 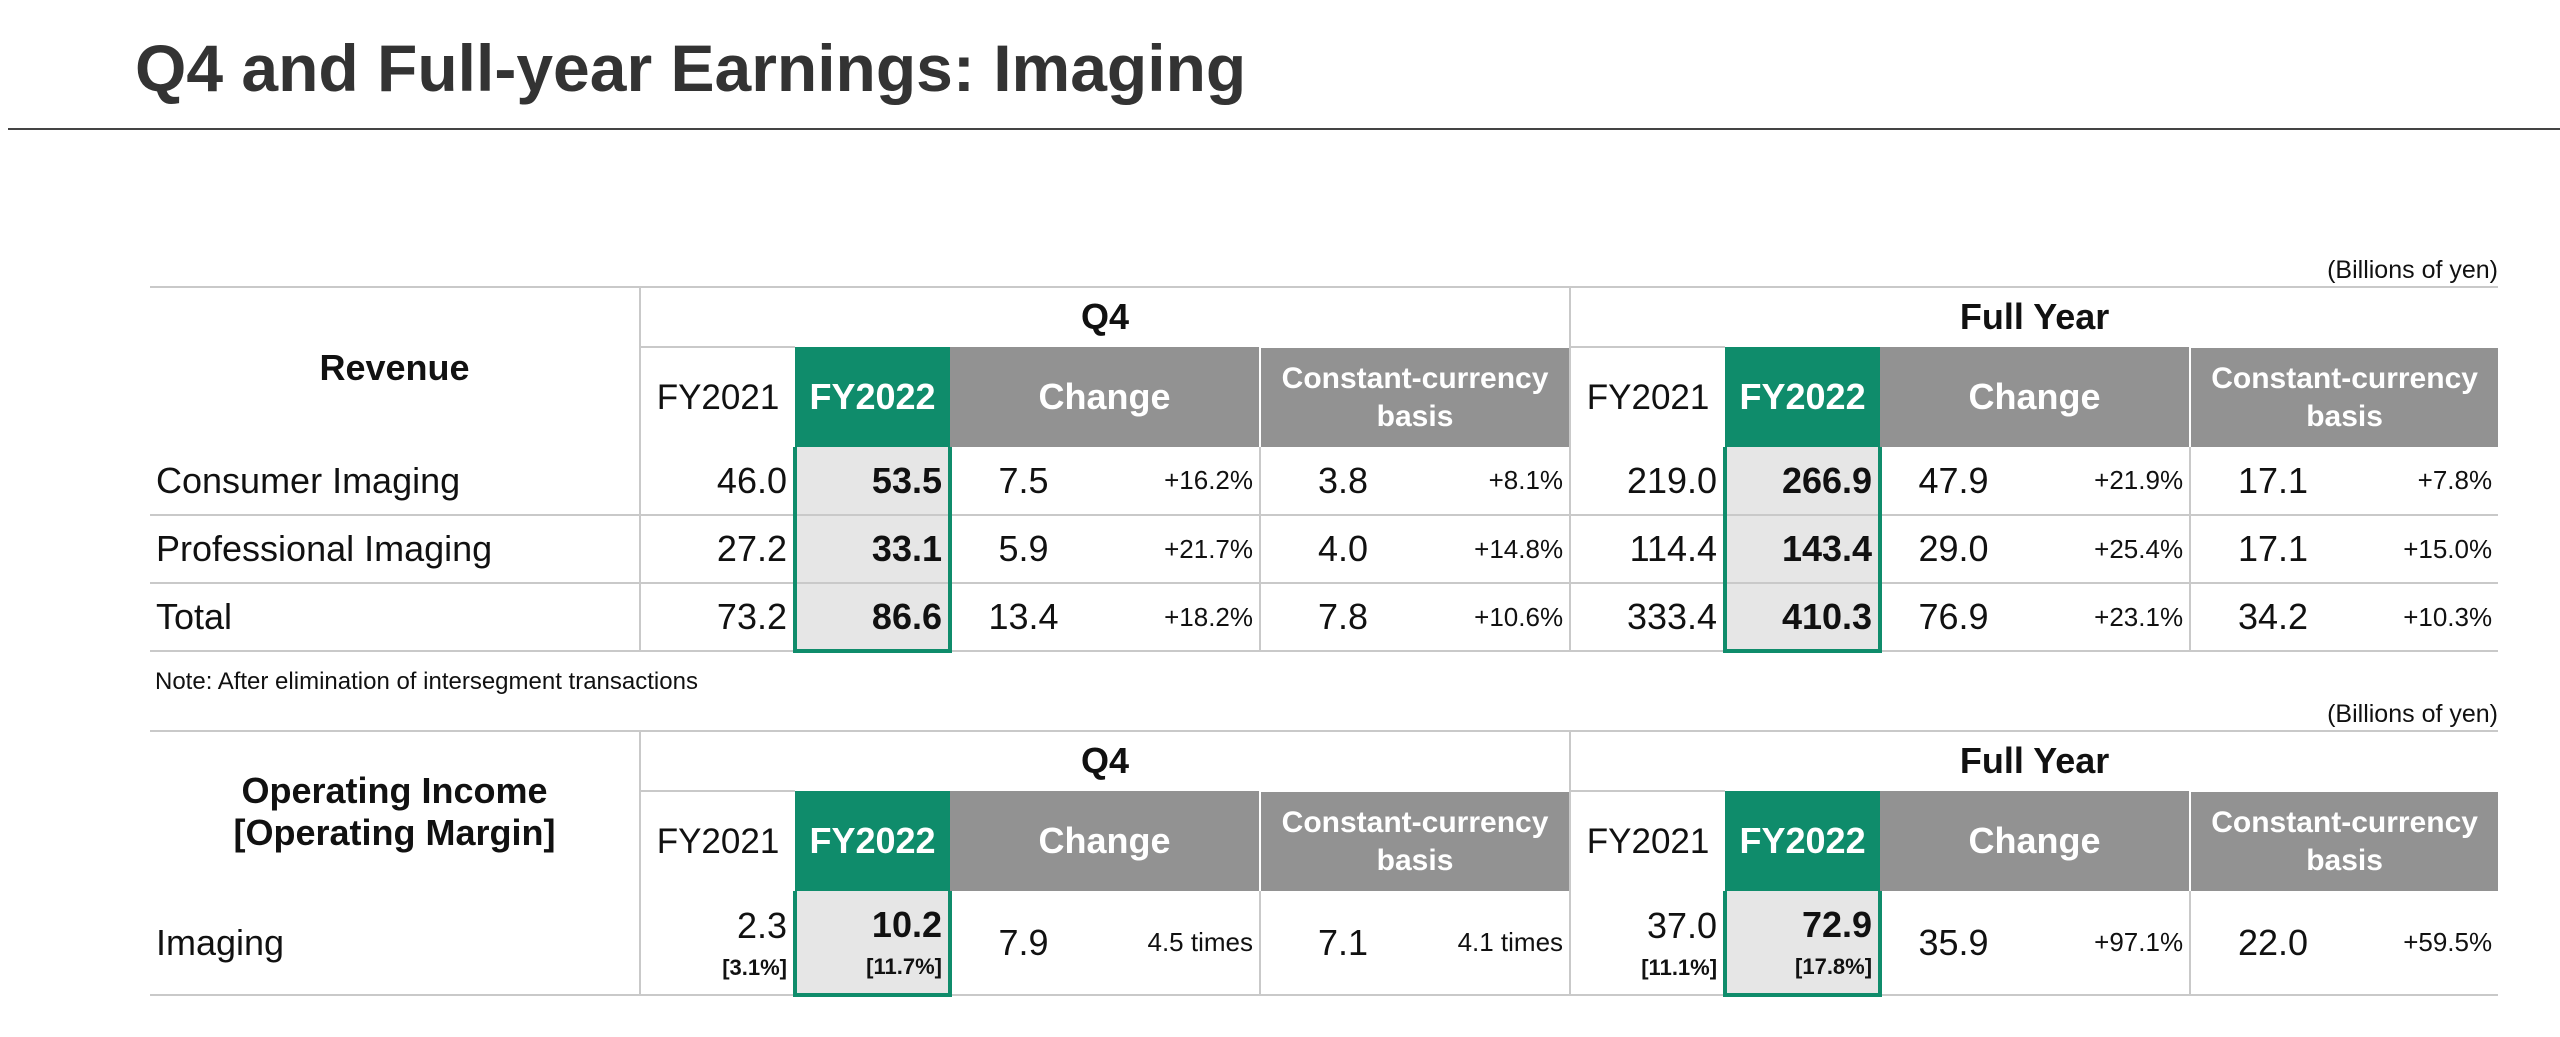 I want to click on cell-value: 35.9, so click(x=1953, y=943).